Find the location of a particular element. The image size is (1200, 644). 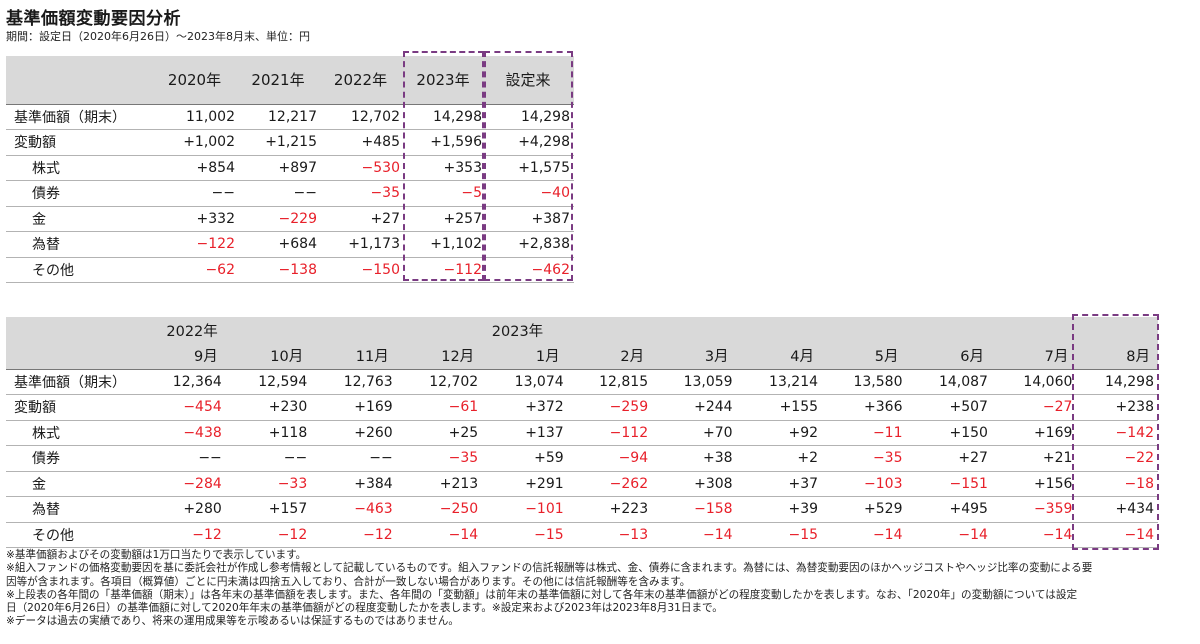

table-cell: −138 is located at coordinates (297, 269).